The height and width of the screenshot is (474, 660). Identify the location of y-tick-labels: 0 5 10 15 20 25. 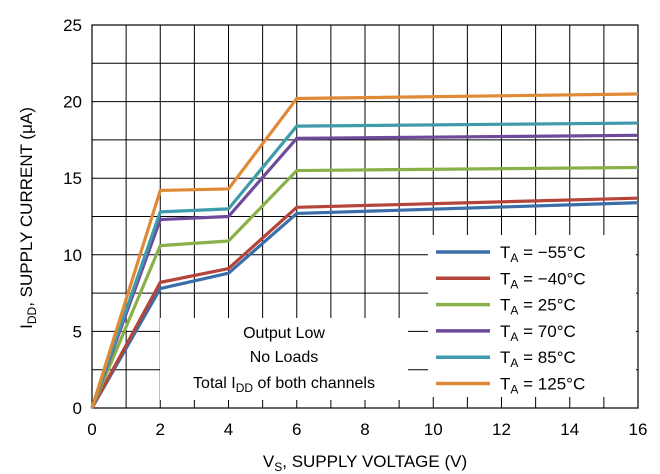
(72, 217).